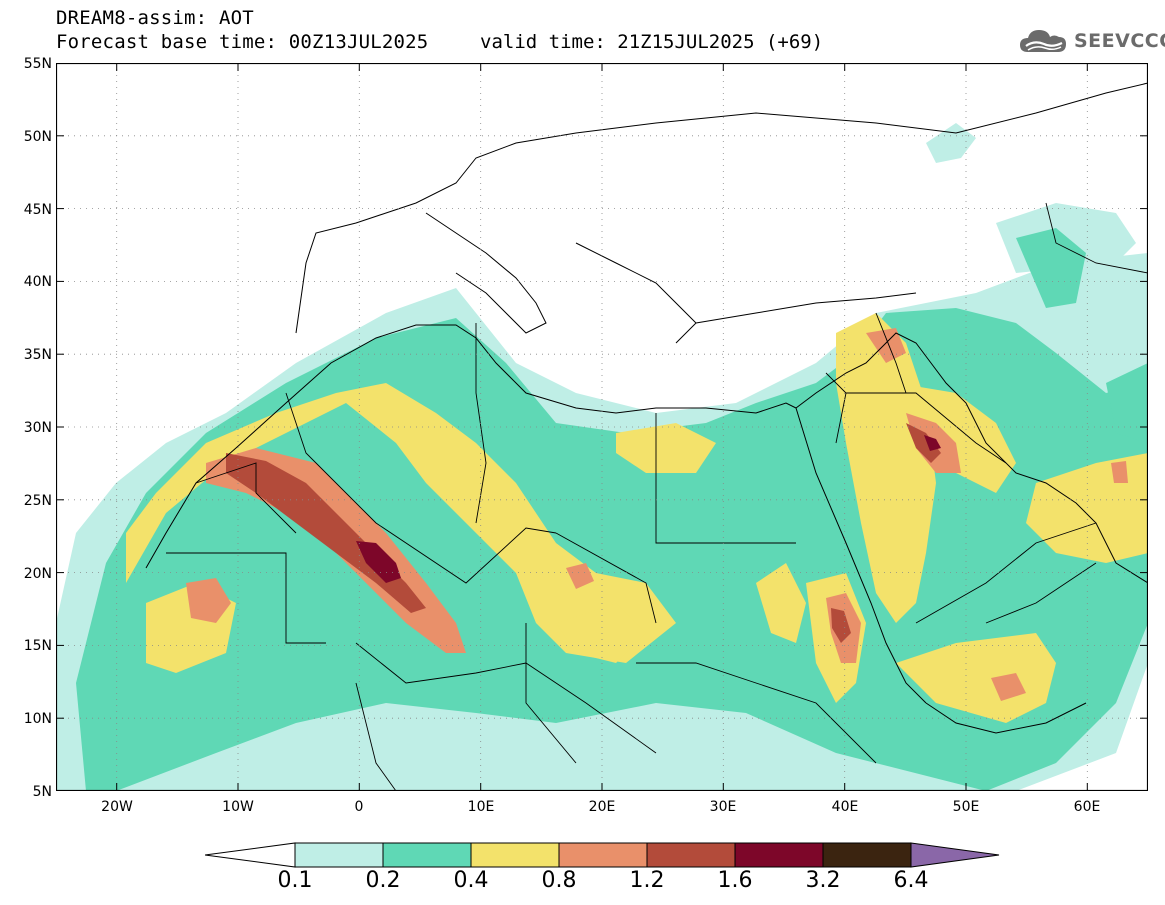 This screenshot has width=1165, height=905. Describe the element at coordinates (37, 64) in the screenshot. I see `lat-label: 55N` at that location.